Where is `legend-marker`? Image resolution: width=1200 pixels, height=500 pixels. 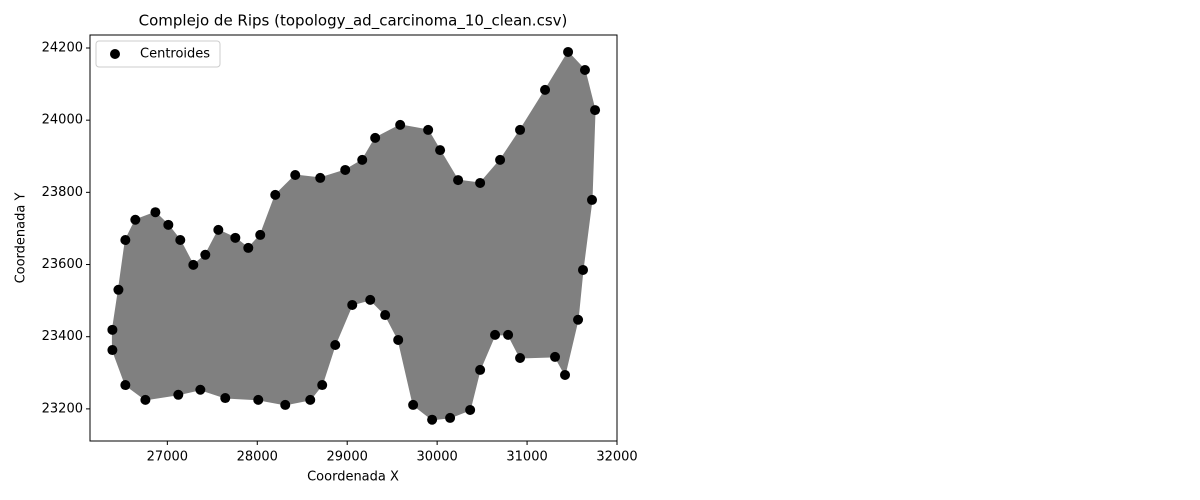 legend-marker is located at coordinates (115, 54).